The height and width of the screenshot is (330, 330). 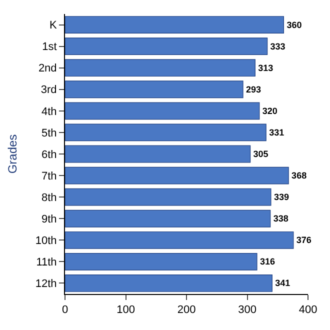 What do you see at coordinates (186, 310) in the screenshot?
I see `x-tick-label: 200` at bounding box center [186, 310].